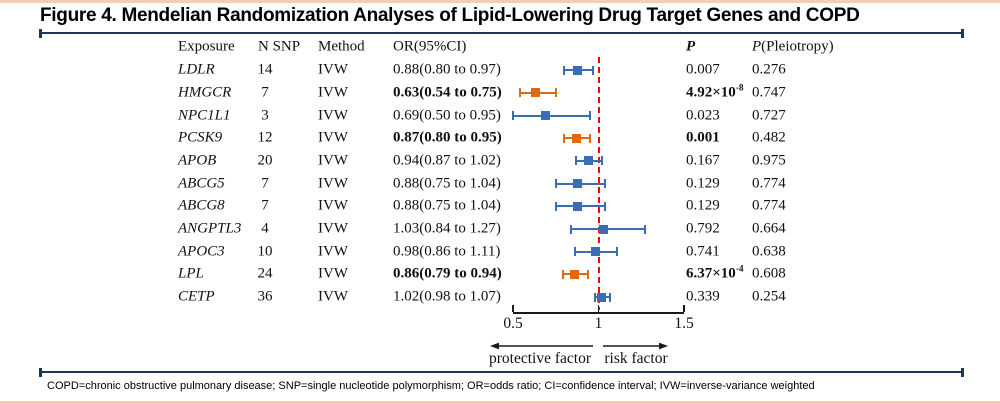 The image size is (1000, 404). What do you see at coordinates (265, 115) in the screenshot?
I see `n-snp-cell: 3` at bounding box center [265, 115].